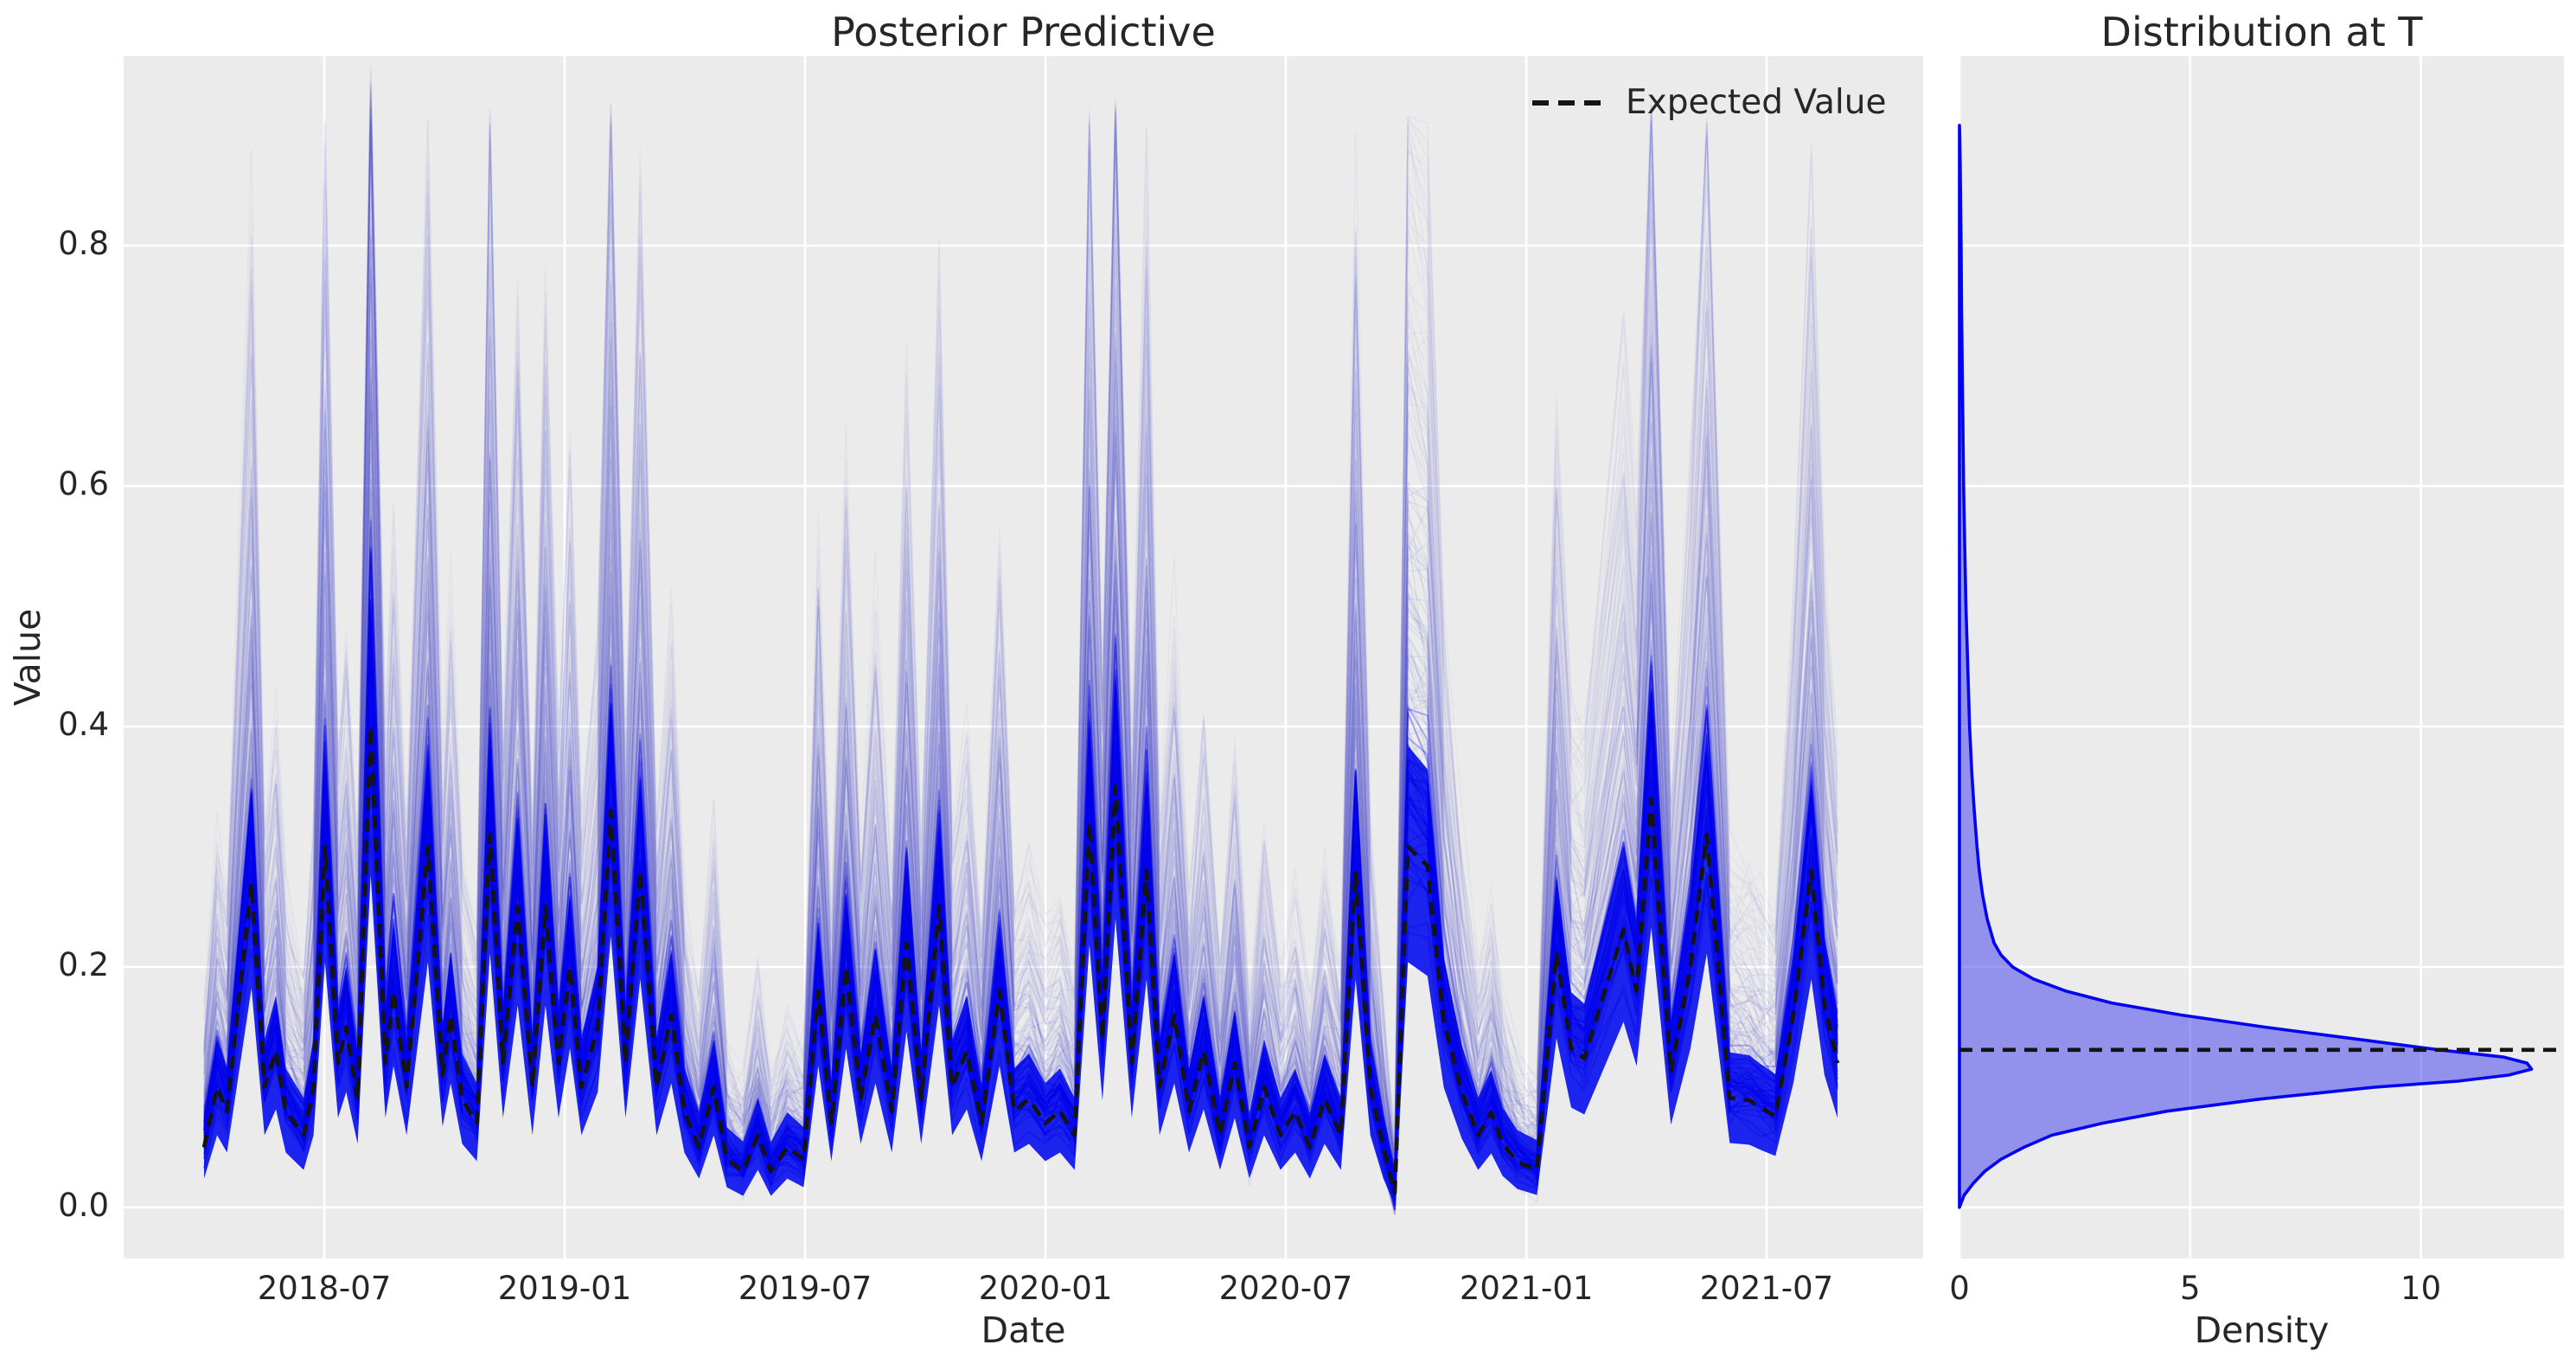  I want to click on y-tick-label: 0.6, so click(83, 483).